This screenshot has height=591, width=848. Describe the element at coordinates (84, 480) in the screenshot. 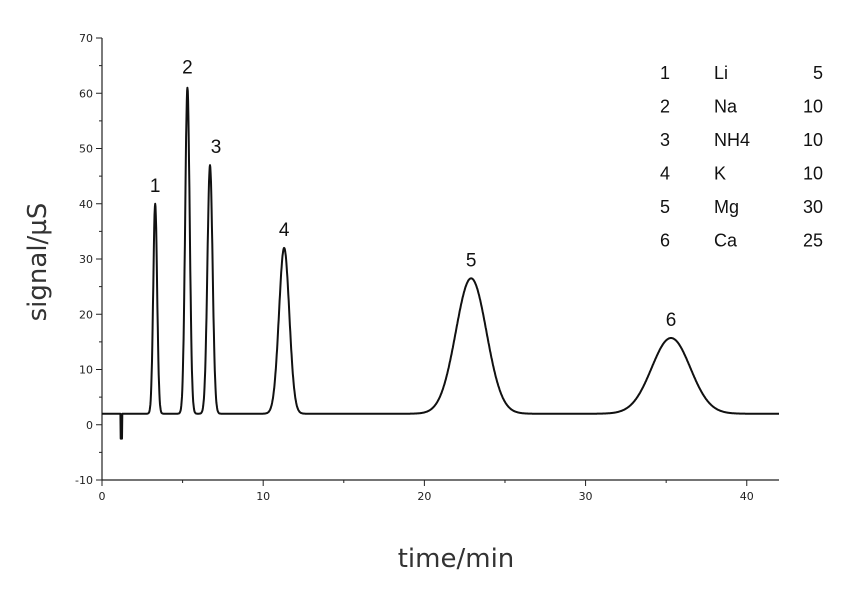

I see `y-tick-label: -10` at that location.